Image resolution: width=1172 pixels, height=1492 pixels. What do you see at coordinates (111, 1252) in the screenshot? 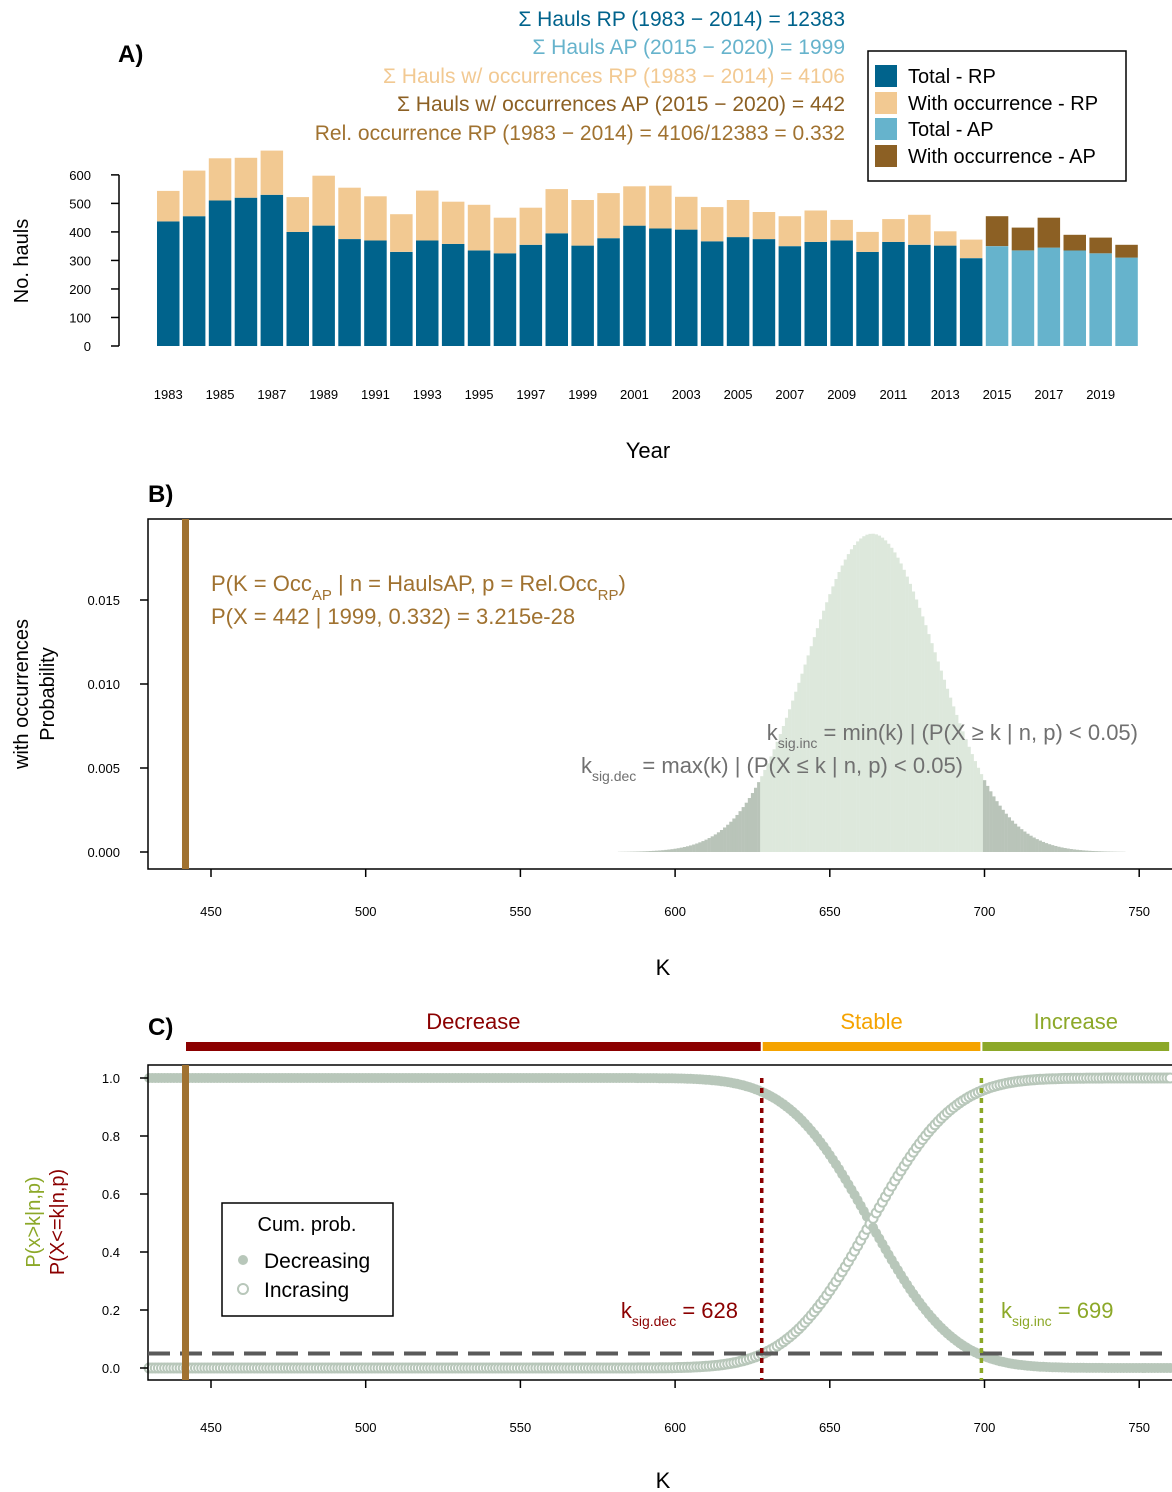
I see `y-tick-label: 0.4` at bounding box center [111, 1252].